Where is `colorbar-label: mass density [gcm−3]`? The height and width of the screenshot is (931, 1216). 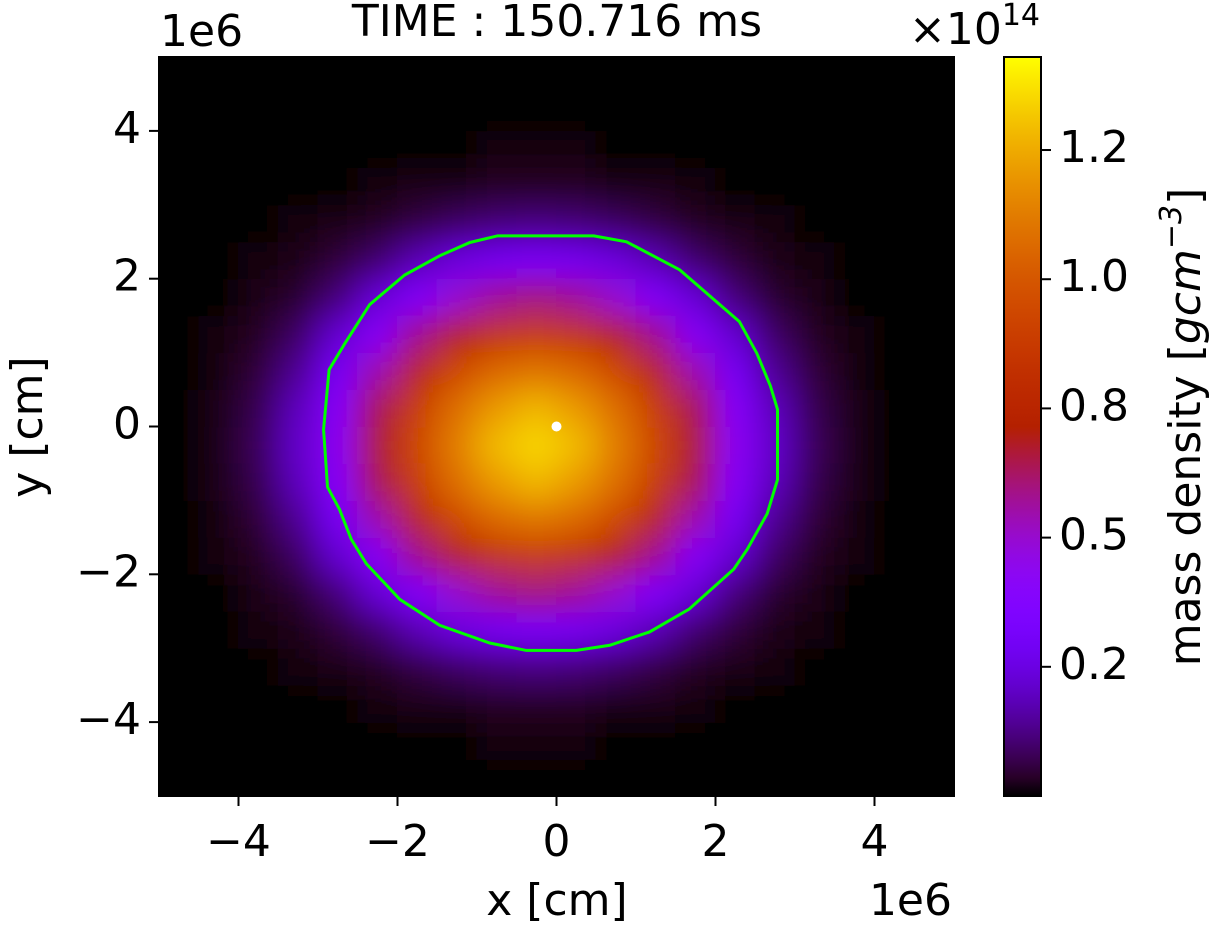 colorbar-label: mass density [gcm−3] is located at coordinates (1183, 427).